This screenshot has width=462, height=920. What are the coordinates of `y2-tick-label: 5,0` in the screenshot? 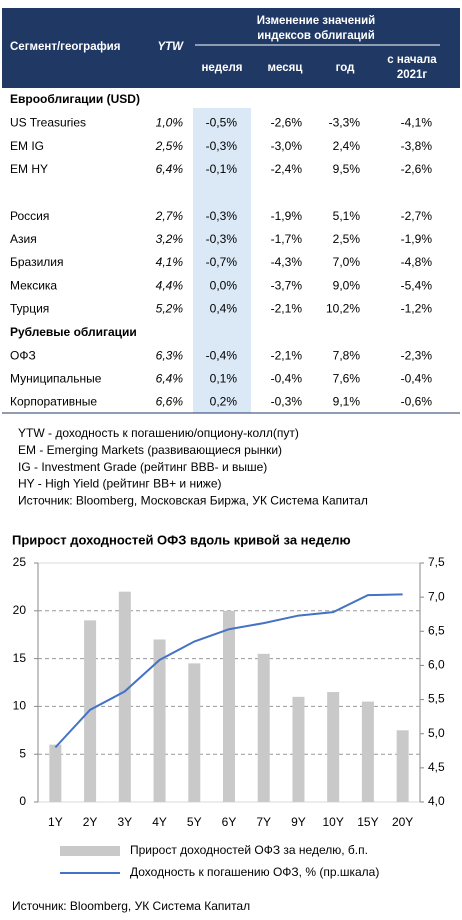 It's located at (436, 733).